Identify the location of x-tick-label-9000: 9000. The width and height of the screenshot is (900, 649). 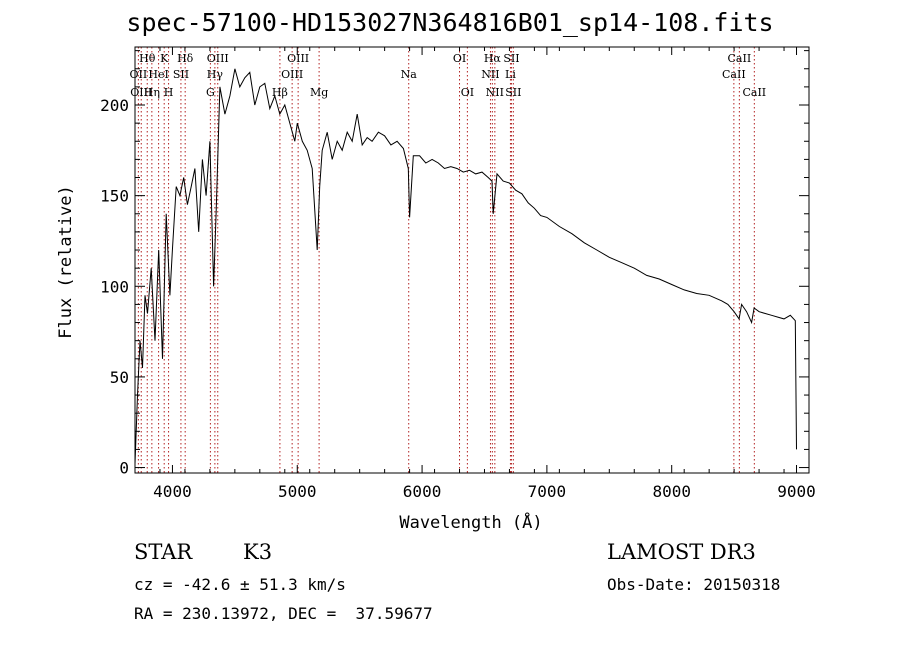
(796, 491).